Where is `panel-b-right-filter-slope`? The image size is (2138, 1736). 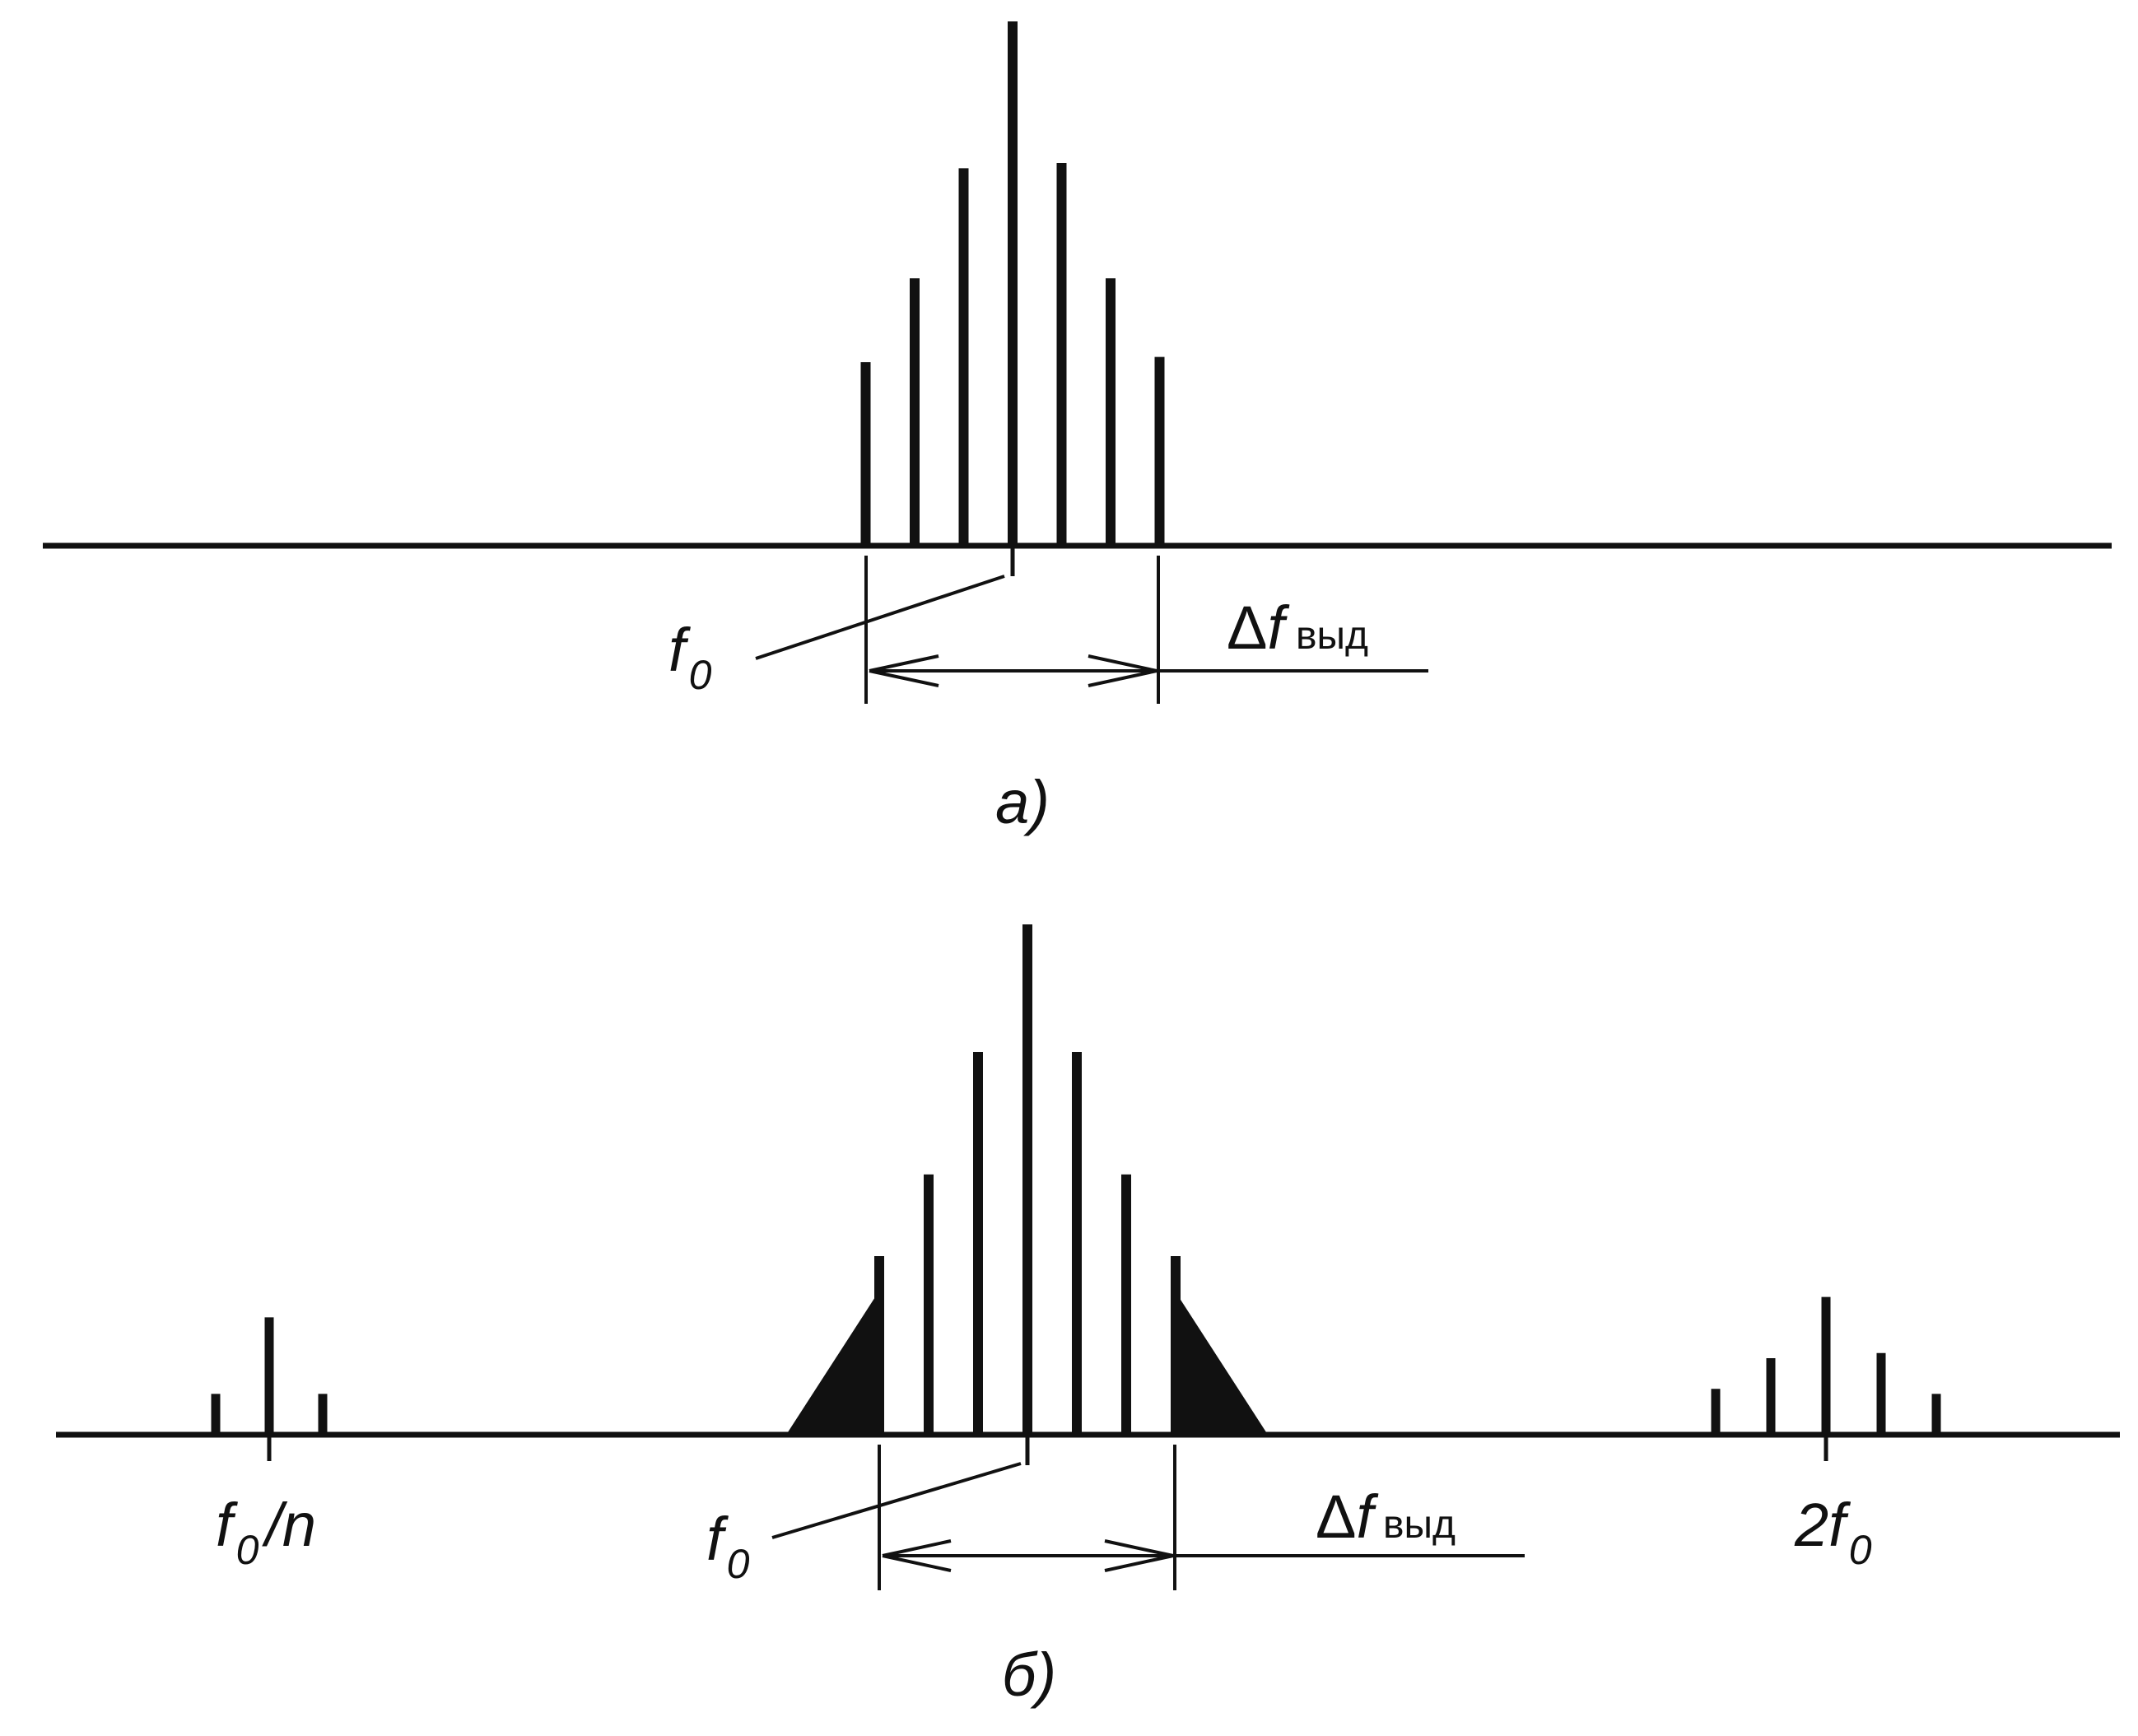
panel-b-right-filter-slope is located at coordinates (1220, 1361).